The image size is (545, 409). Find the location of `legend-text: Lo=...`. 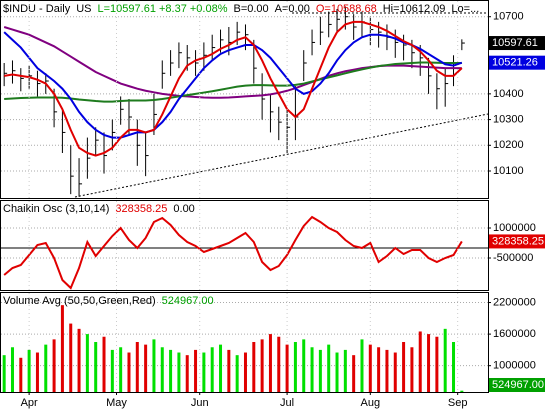

legend-text: Lo=... is located at coordinates (465, 9).